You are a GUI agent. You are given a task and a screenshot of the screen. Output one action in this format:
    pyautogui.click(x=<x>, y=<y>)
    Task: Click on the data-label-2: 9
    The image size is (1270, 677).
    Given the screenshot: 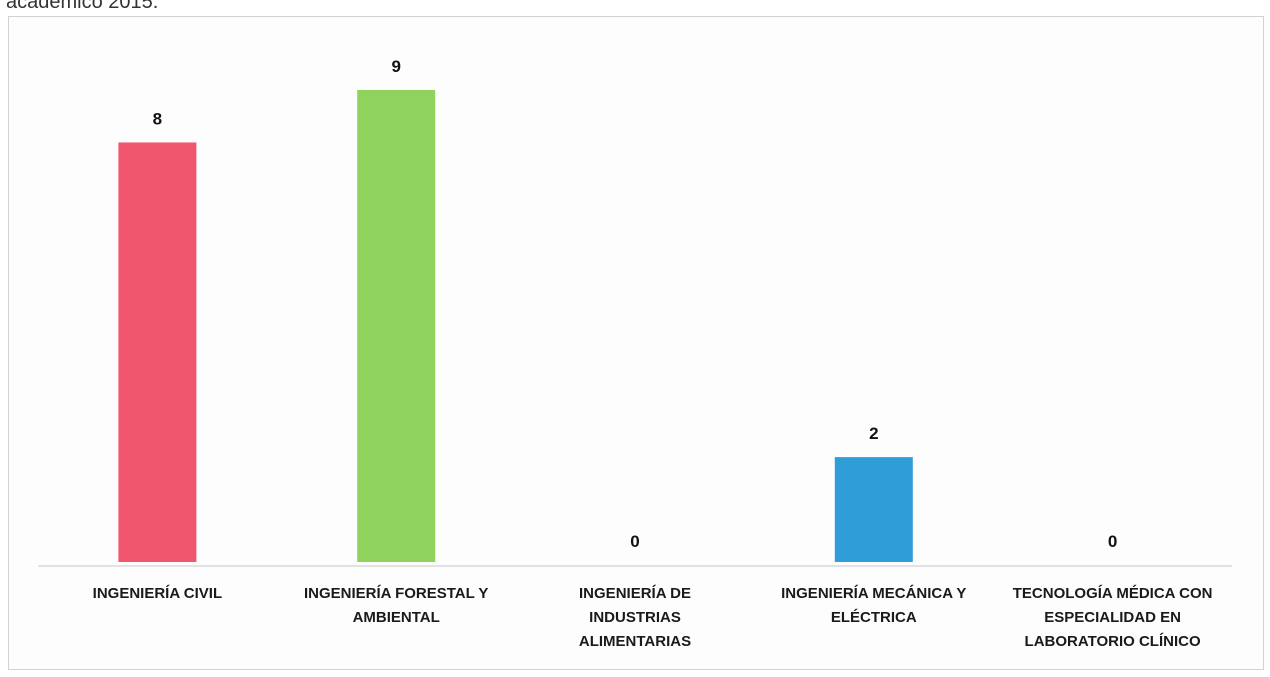 What is the action you would take?
    pyautogui.click(x=395, y=66)
    